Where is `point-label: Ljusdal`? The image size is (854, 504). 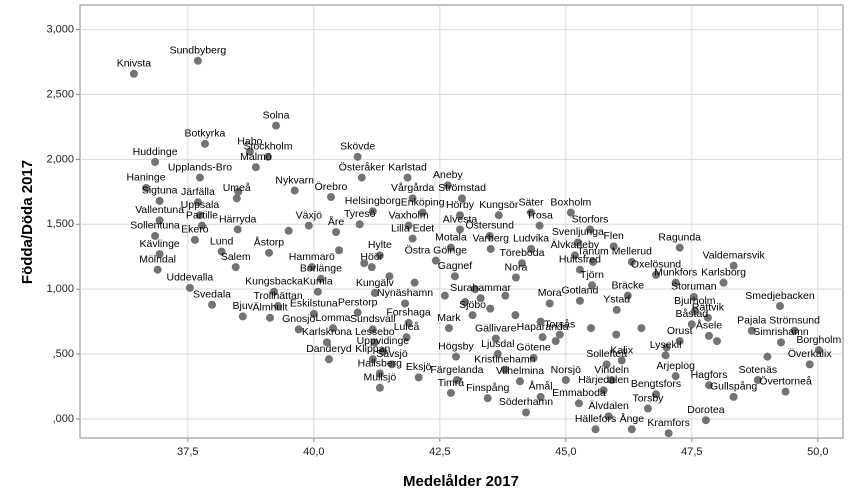
point-label: Ljusdal is located at coordinates (497, 344).